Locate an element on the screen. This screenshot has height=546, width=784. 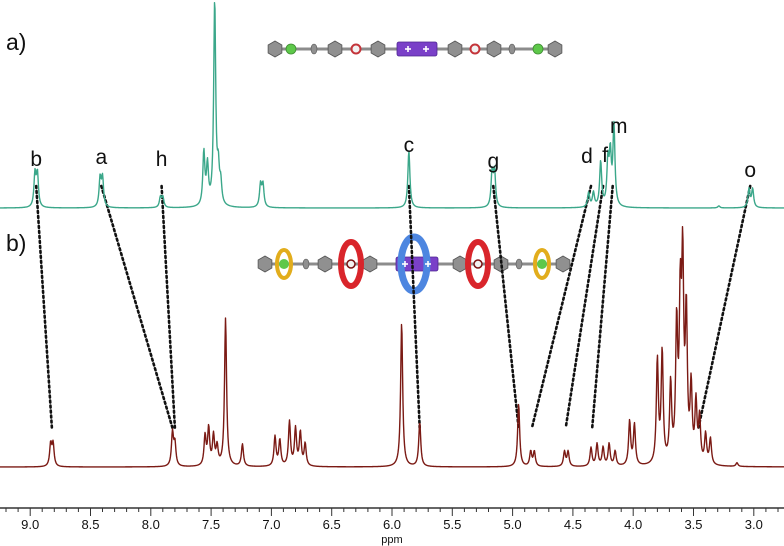
peak-label-d: d is located at coordinates (587, 156).